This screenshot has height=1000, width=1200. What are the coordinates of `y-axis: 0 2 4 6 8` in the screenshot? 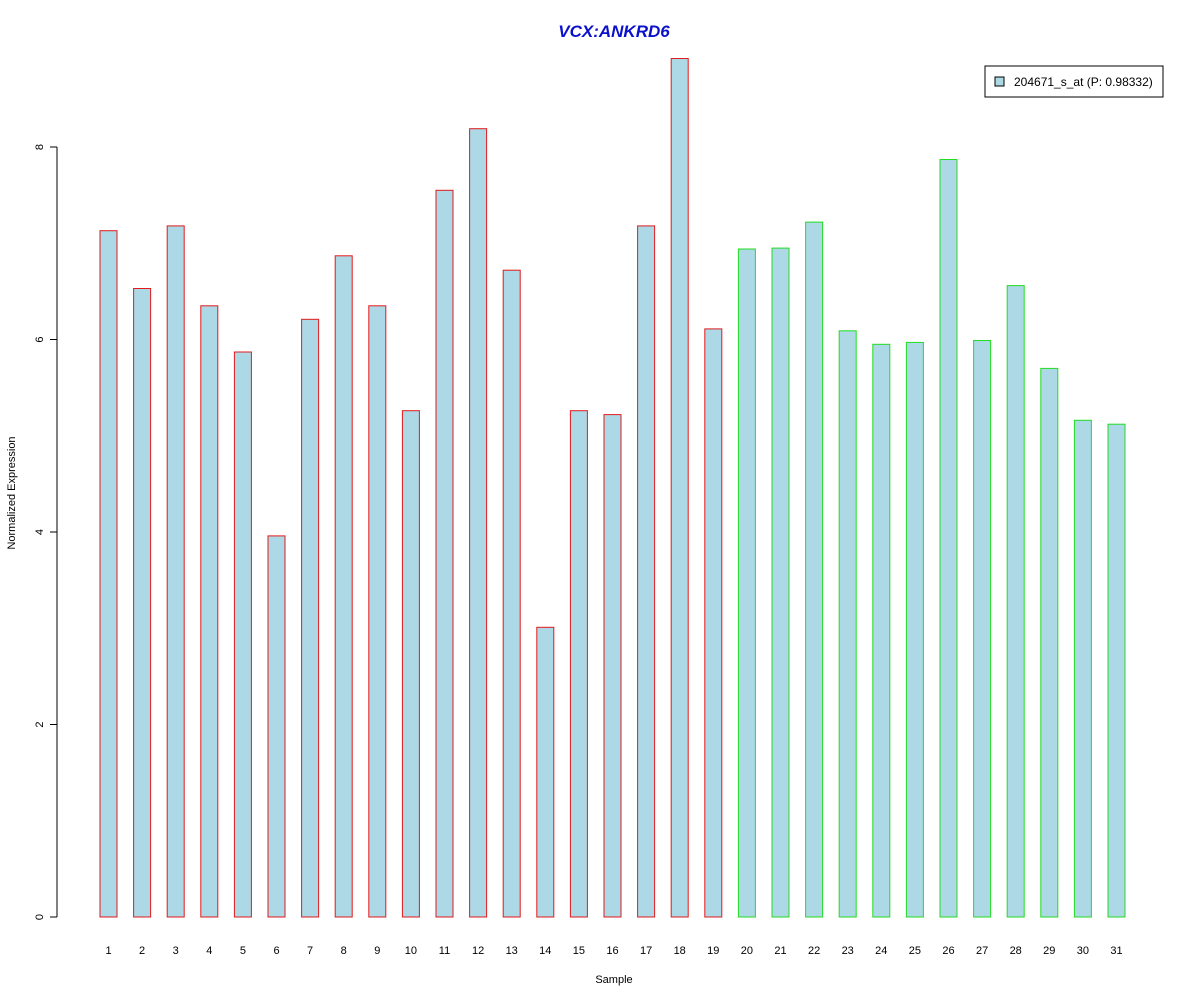 It's located at (46, 532).